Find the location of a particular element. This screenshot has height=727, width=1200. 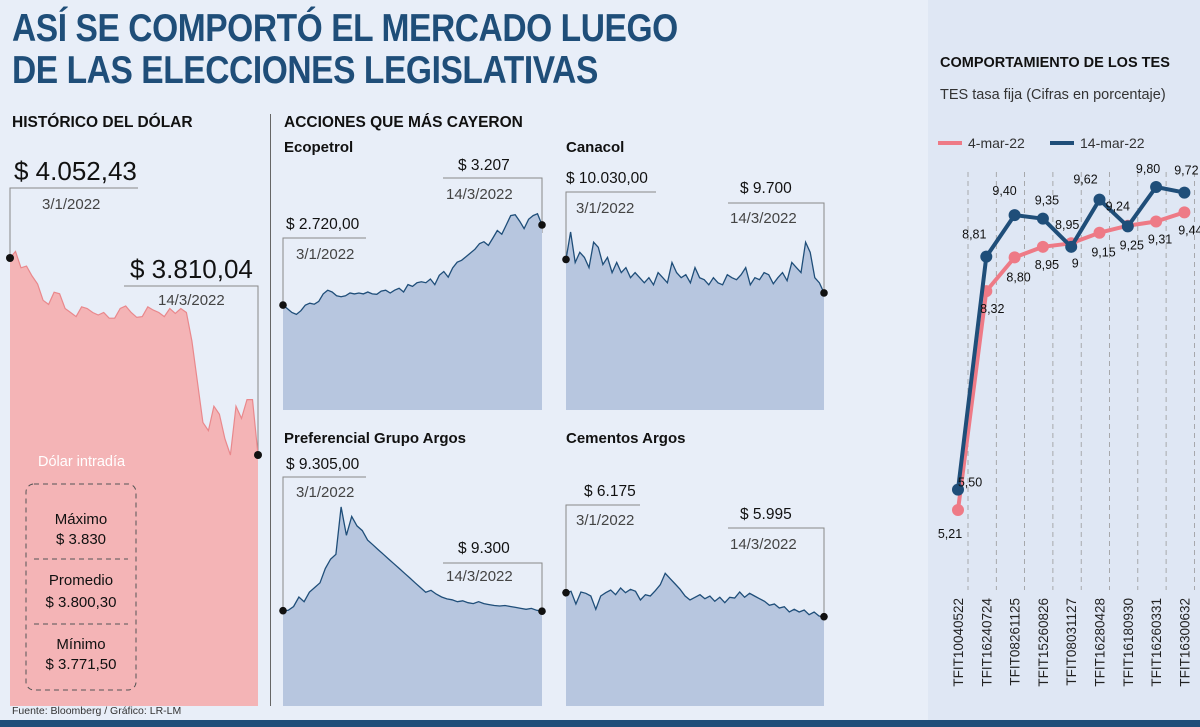

grupo-argos-title: Preferencial Grupo Argos is located at coordinates (375, 438).